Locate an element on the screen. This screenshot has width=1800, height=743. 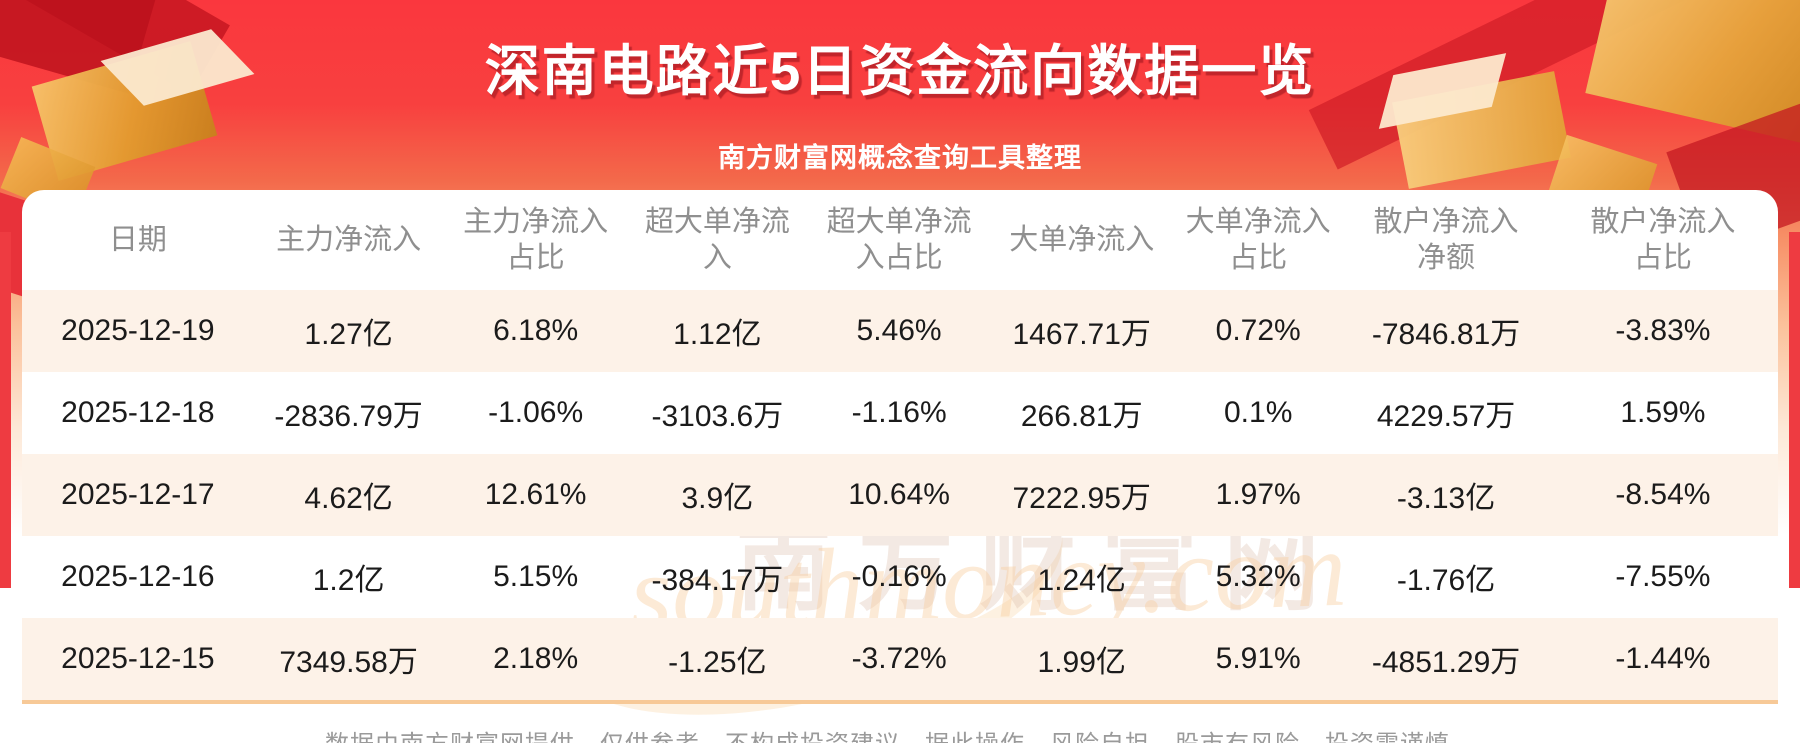
value-cell: 1.12亿 is located at coordinates (717, 334).